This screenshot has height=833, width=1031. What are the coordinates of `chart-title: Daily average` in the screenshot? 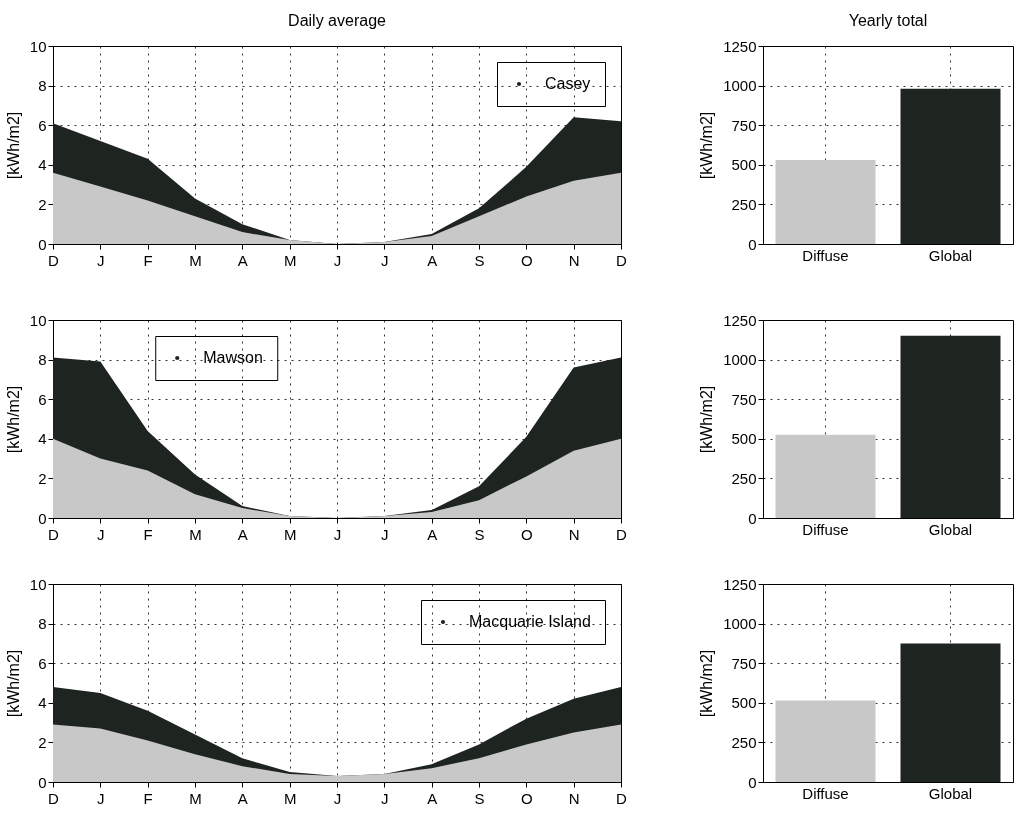 It's located at (337, 20).